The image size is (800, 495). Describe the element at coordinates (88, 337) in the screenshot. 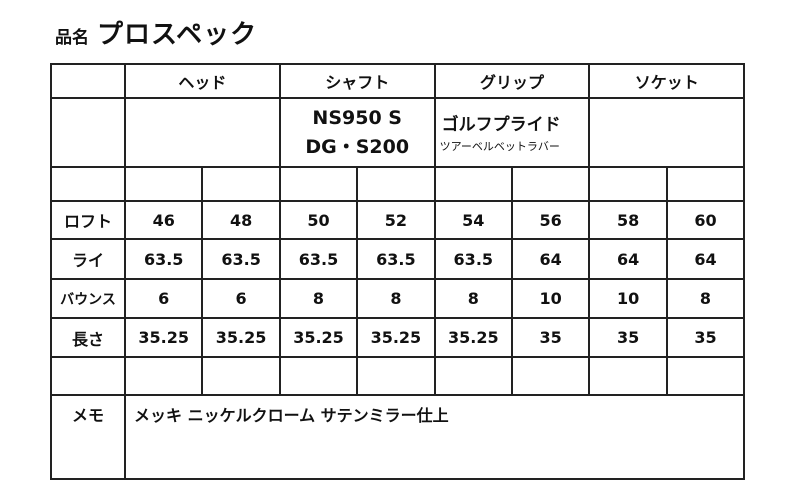

I see `row-label: 長さ` at that location.